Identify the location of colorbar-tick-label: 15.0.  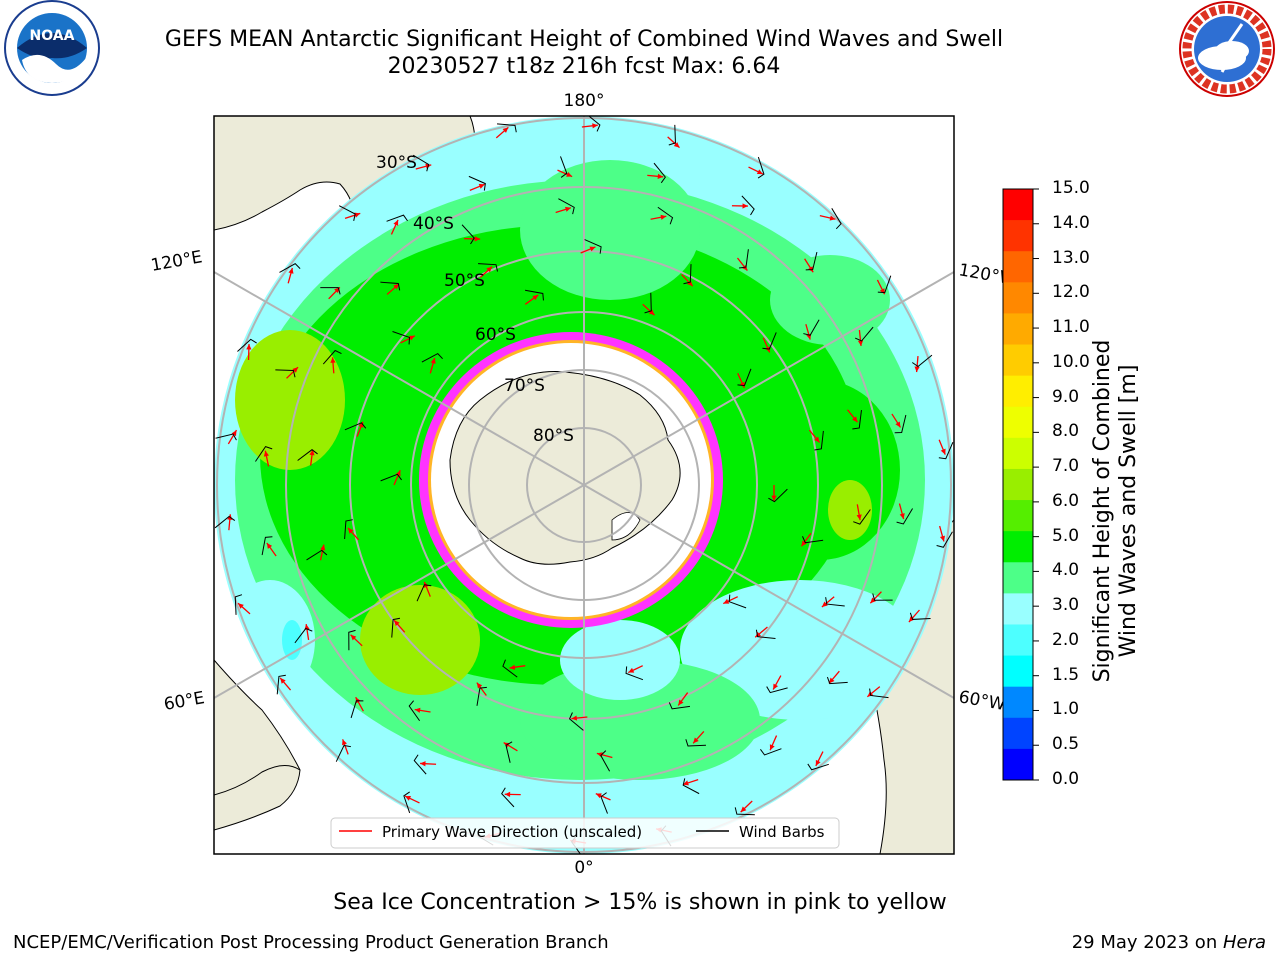
(1071, 188).